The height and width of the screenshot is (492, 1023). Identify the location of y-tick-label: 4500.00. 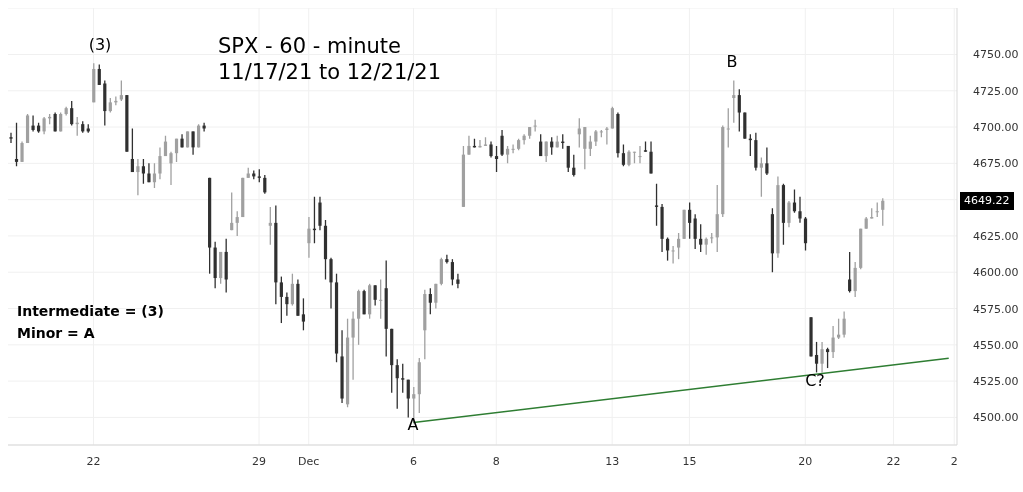
(996, 418).